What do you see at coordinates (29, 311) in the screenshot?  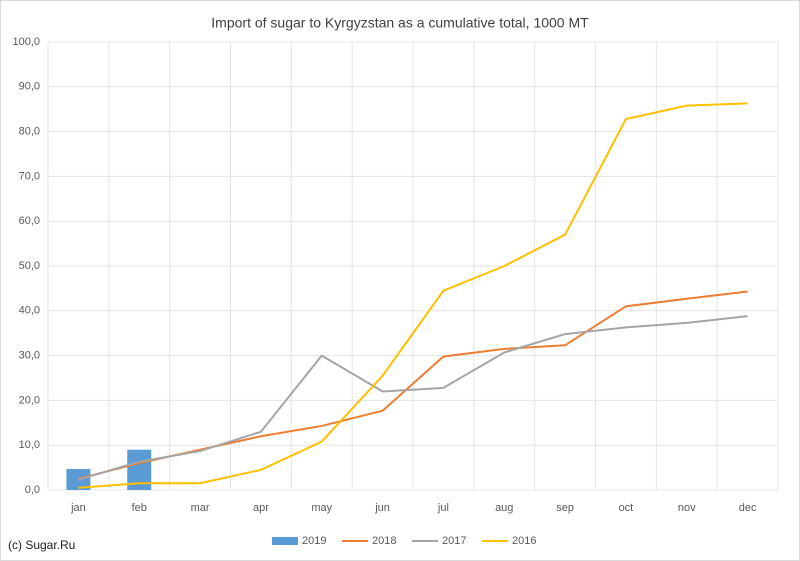 I see `y-tick-label: 40,0` at bounding box center [29, 311].